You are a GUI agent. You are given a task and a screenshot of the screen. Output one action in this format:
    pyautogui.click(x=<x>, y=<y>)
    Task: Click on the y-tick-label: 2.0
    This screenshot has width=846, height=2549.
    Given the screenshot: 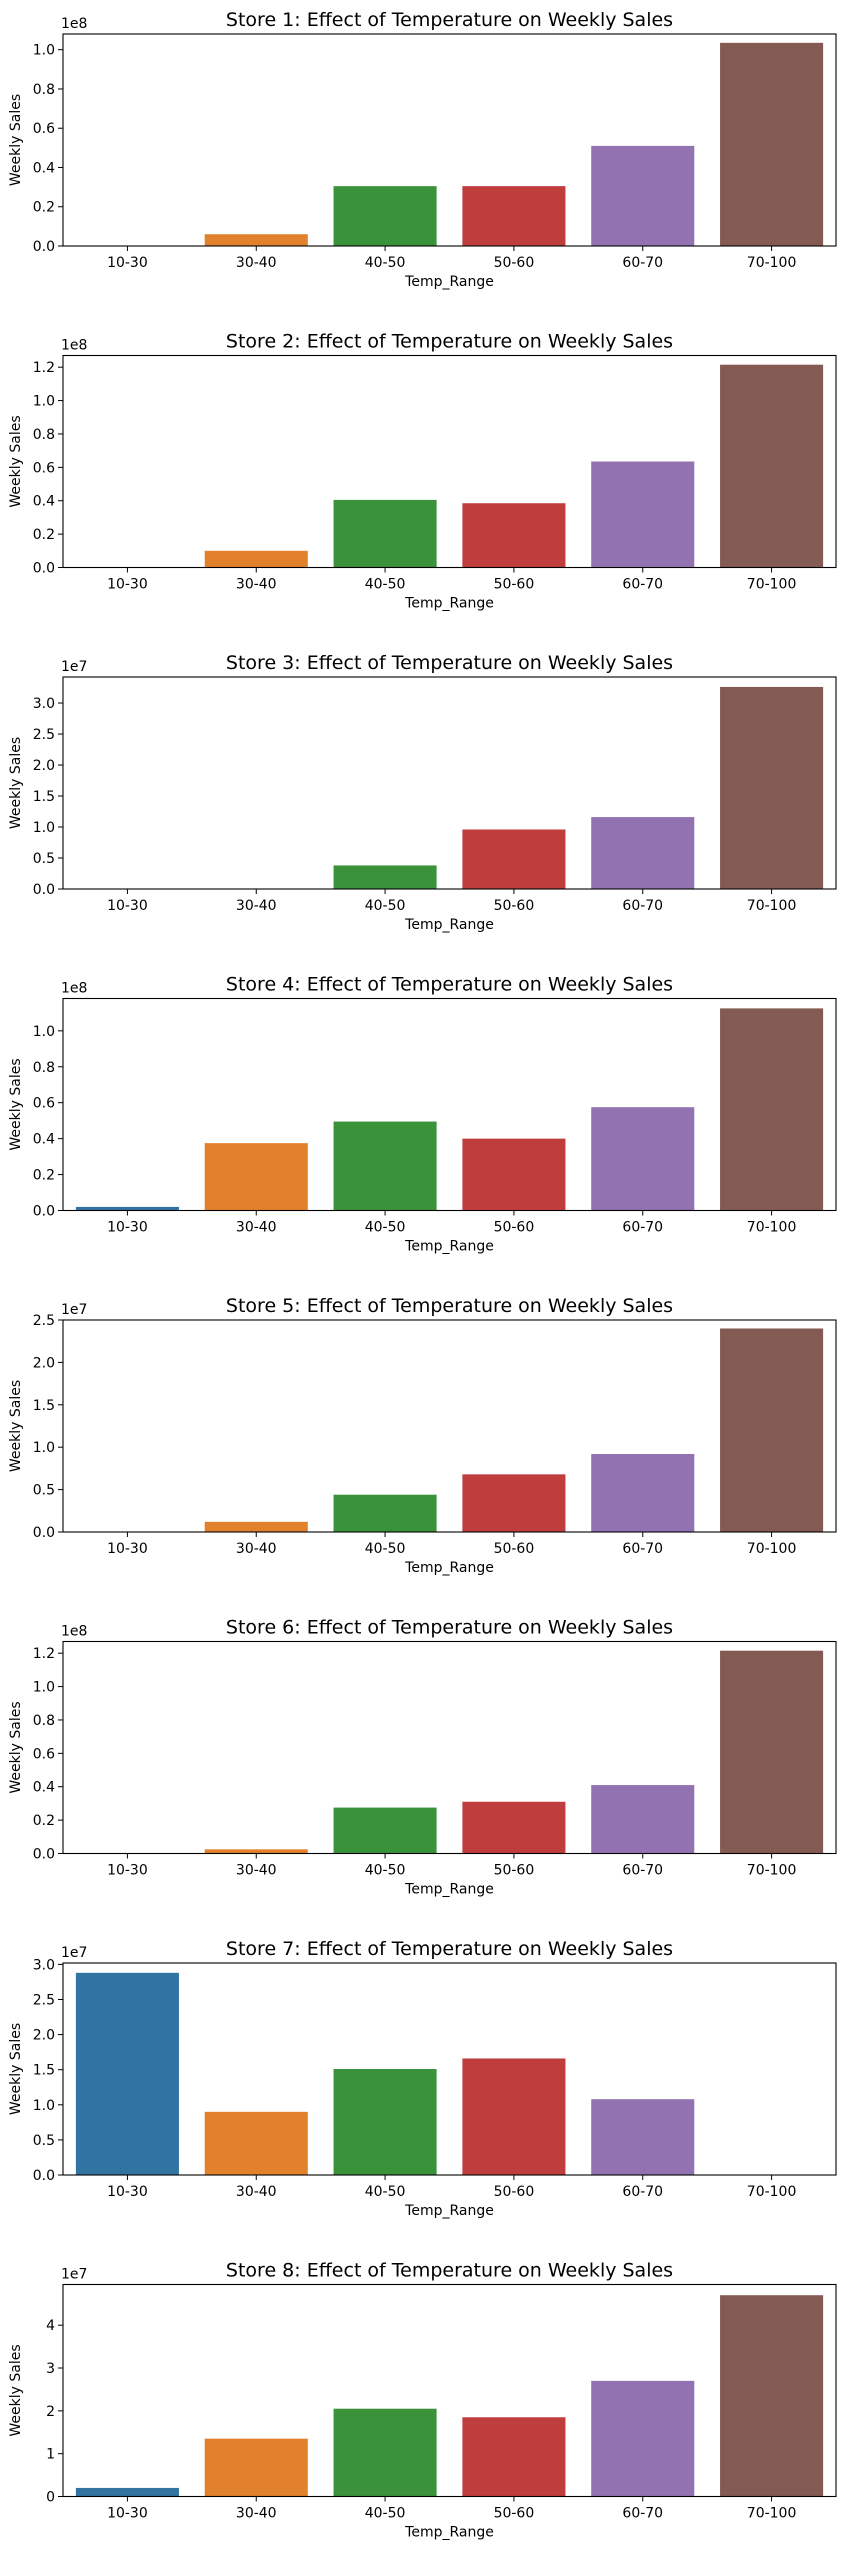 What is the action you would take?
    pyautogui.click(x=44, y=1363)
    